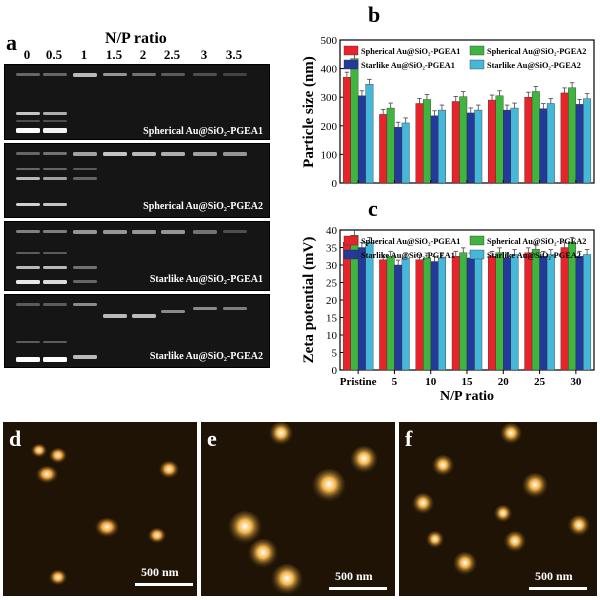 Image resolution: width=600 pixels, height=600 pixels. Describe the element at coordinates (373, 208) in the screenshot. I see `panel-c-letter: c` at that location.